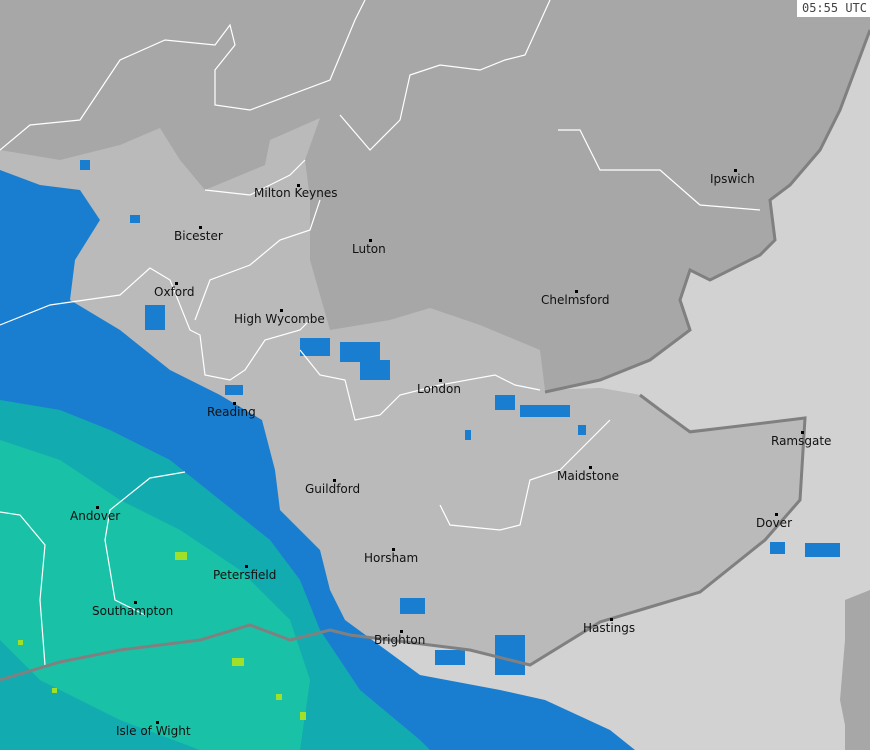 This screenshot has height=750, width=870. Describe the element at coordinates (174, 292) in the screenshot. I see `city-label: Oxford` at that location.